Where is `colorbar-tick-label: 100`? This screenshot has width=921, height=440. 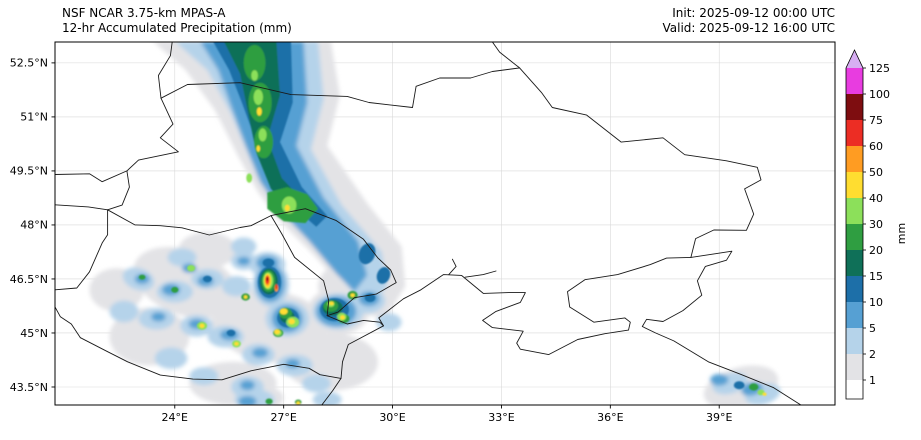 colorbar-tick-label: 100 is located at coordinates (879, 94).